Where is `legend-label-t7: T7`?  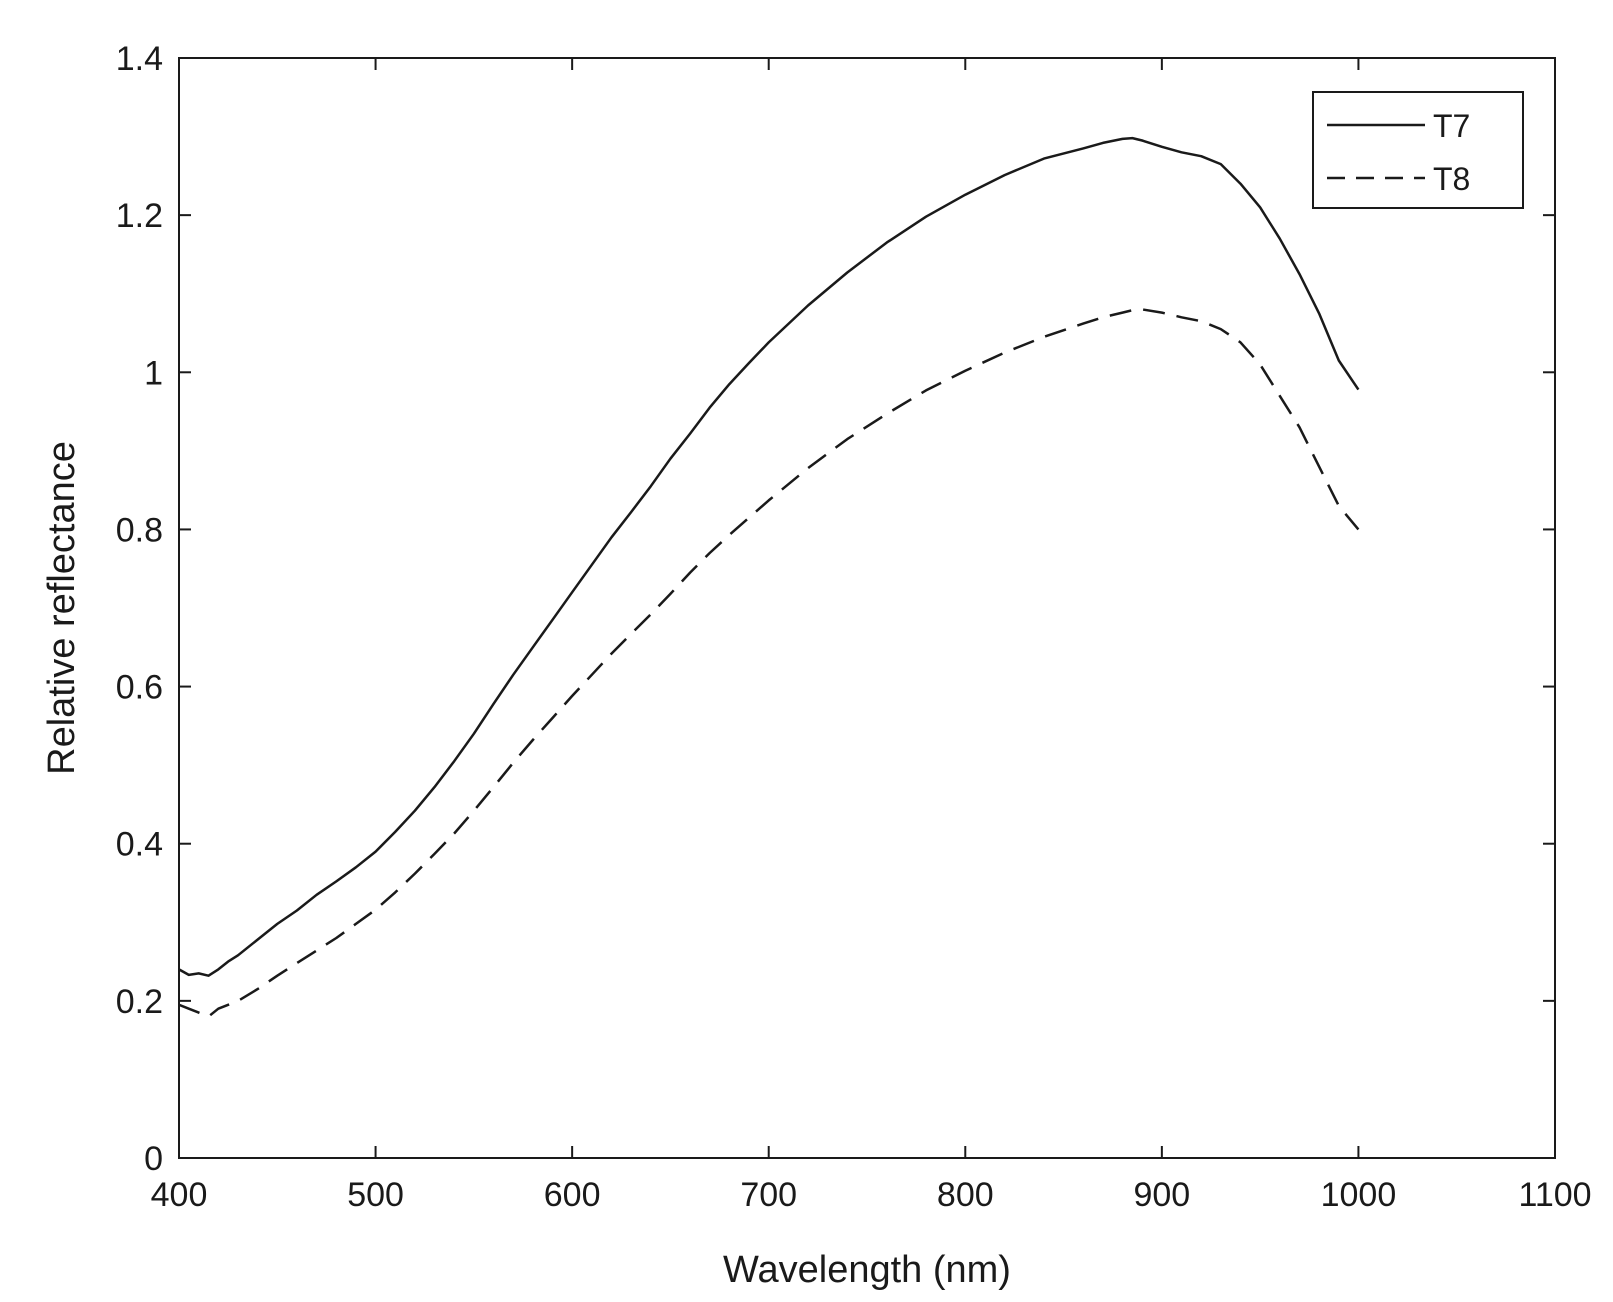 legend-label-t7: T7 is located at coordinates (1451, 126).